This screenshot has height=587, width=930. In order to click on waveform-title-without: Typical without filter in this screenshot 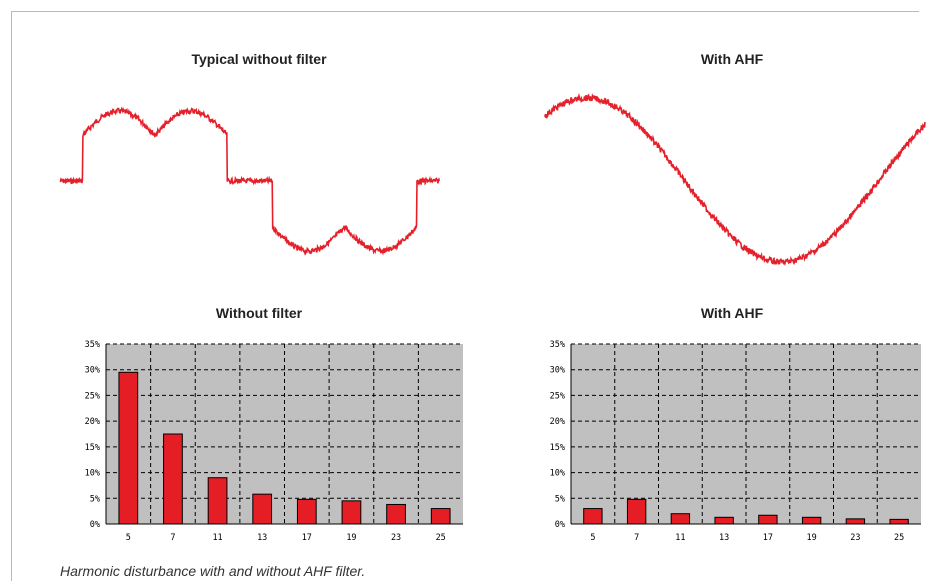, I will do `click(259, 59)`.